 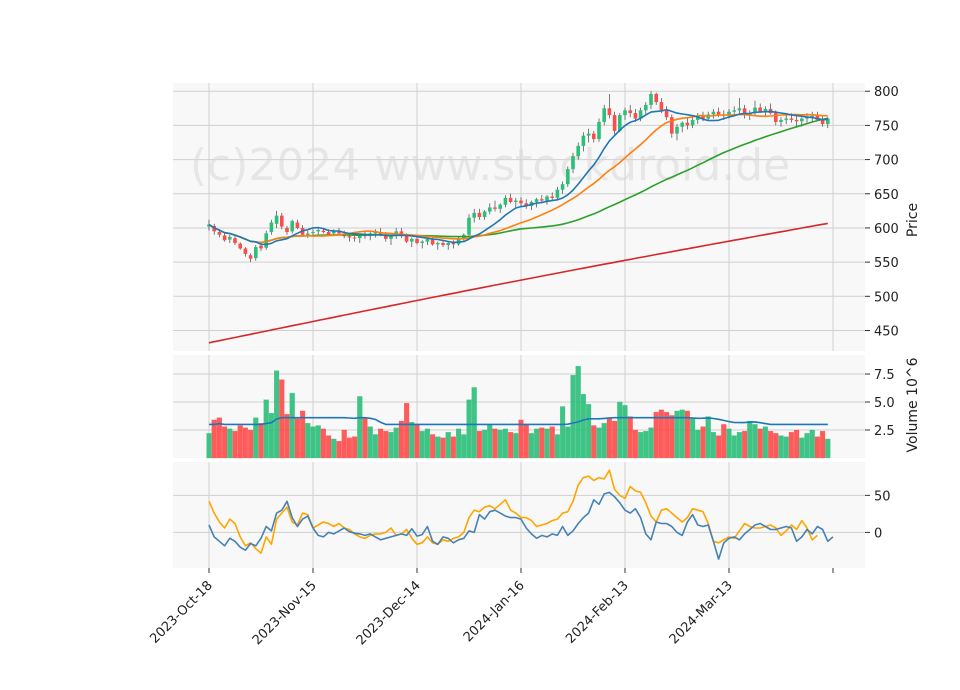 What do you see at coordinates (886, 126) in the screenshot?
I see `price-tick-label: 750` at bounding box center [886, 126].